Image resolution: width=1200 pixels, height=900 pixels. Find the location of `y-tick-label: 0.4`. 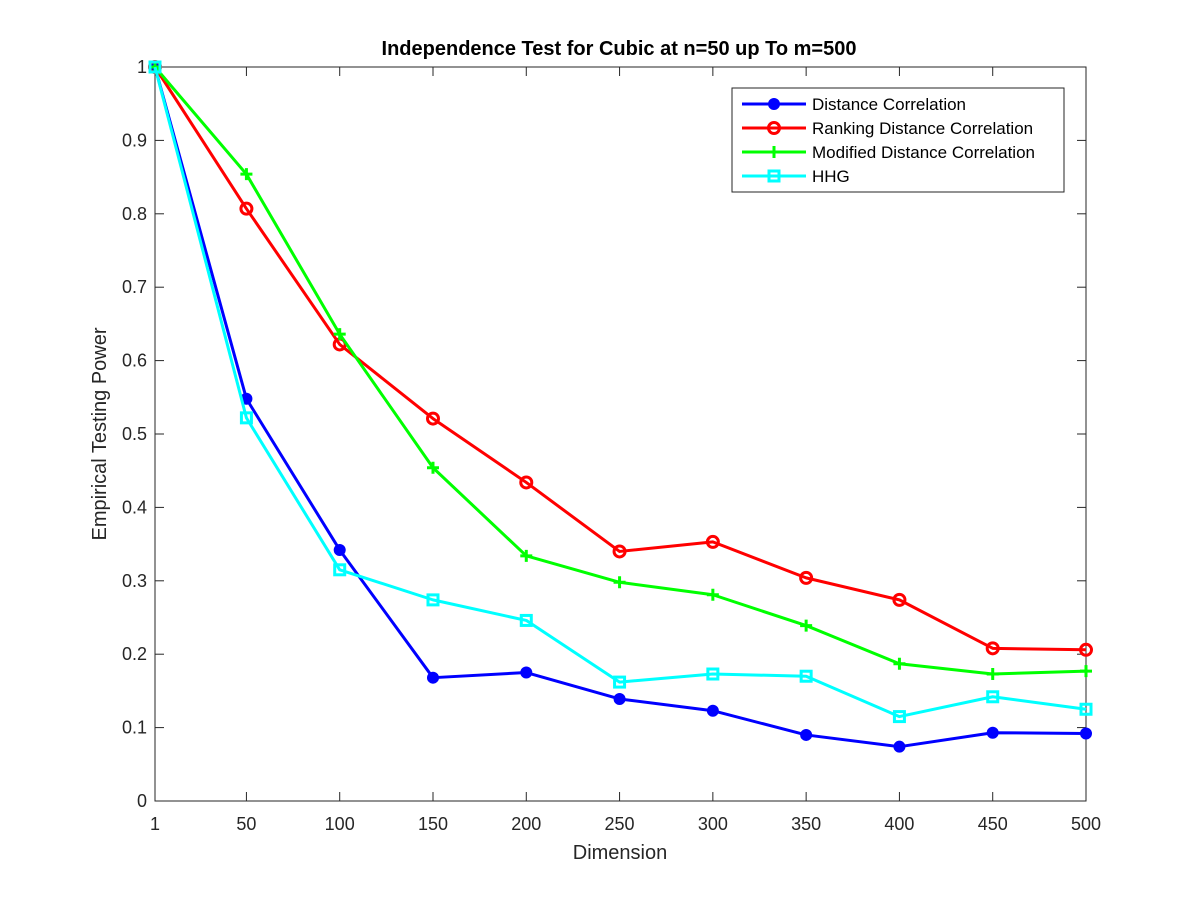

y-tick-label: 0.4 is located at coordinates (134, 507).